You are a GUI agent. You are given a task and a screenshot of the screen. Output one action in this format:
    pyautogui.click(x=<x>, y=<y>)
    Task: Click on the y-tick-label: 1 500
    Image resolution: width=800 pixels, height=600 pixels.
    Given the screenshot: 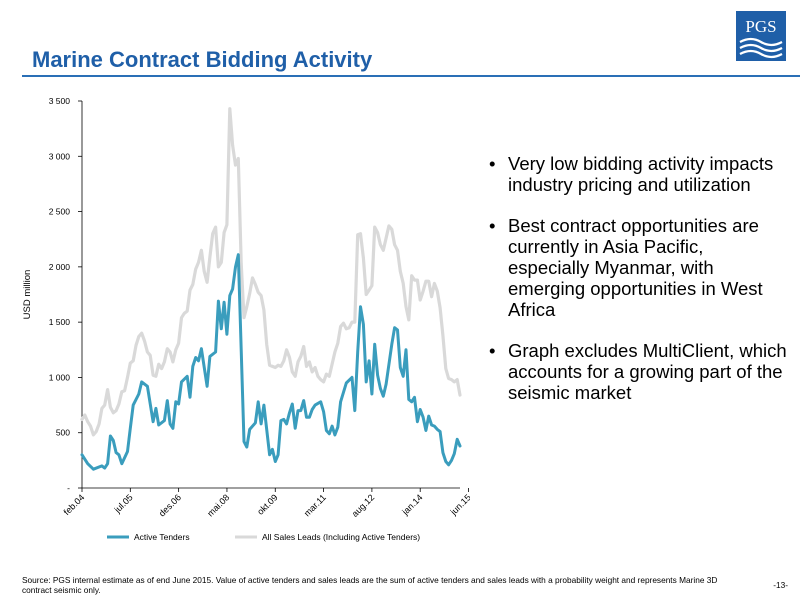 What is the action you would take?
    pyautogui.click(x=60, y=322)
    